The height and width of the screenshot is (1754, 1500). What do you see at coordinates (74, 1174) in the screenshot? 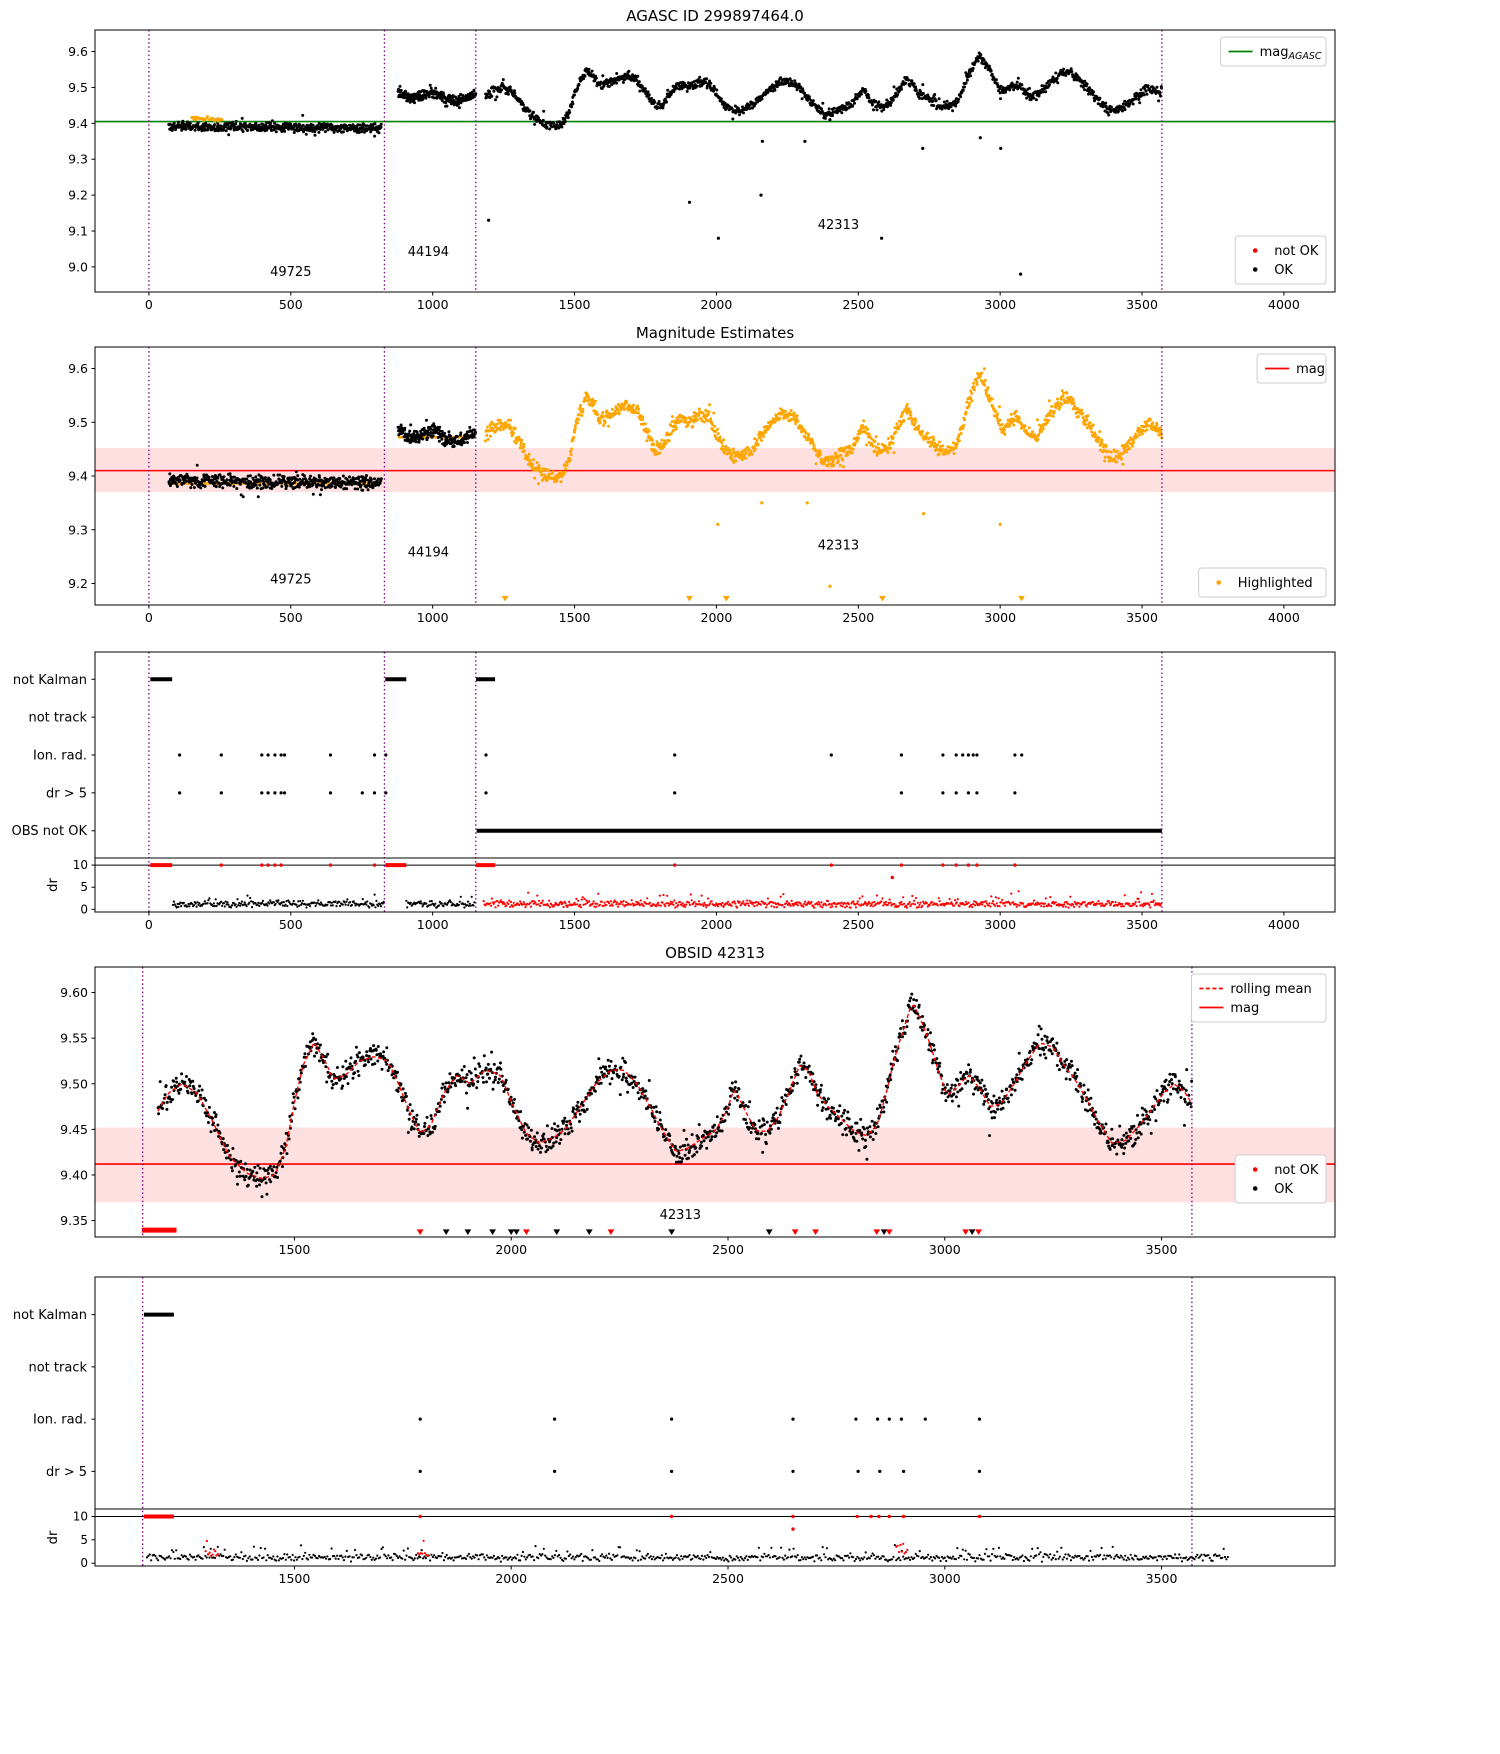
I see `y-tick-label: 9.40` at bounding box center [74, 1174].